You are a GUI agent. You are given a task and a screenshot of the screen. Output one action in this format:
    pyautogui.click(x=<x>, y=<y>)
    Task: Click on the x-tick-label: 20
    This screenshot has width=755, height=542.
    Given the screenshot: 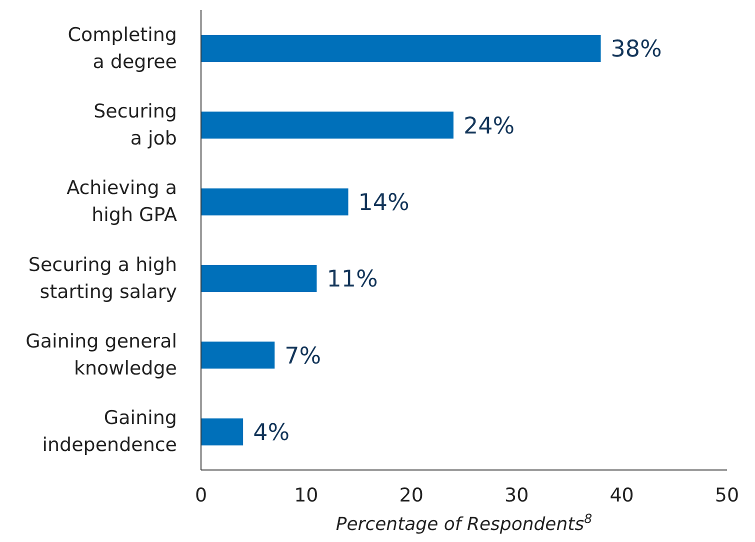 What is the action you would take?
    pyautogui.click(x=411, y=495)
    